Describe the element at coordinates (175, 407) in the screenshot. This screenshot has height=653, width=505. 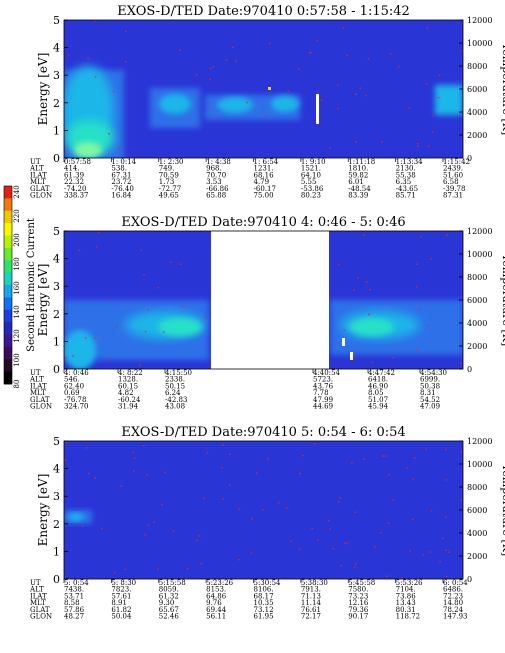
I see `orbit-cell: 43.08` at that location.